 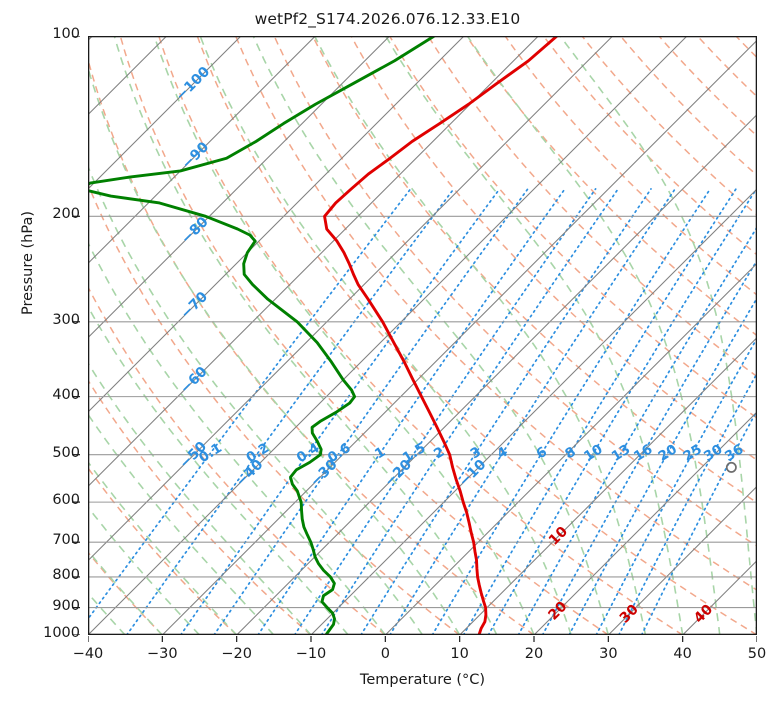 What do you see at coordinates (66, 540) in the screenshot?
I see `y-tick-label: 700` at bounding box center [66, 540].